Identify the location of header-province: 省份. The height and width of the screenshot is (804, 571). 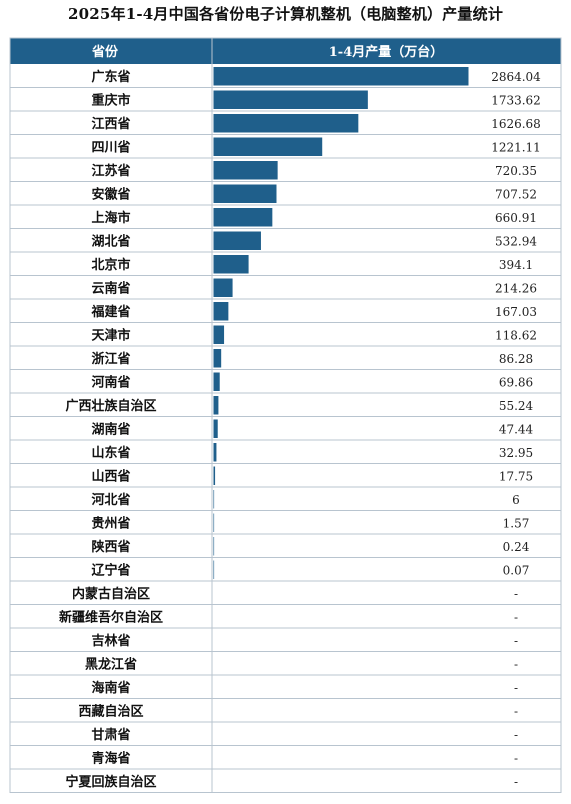
(105, 52).